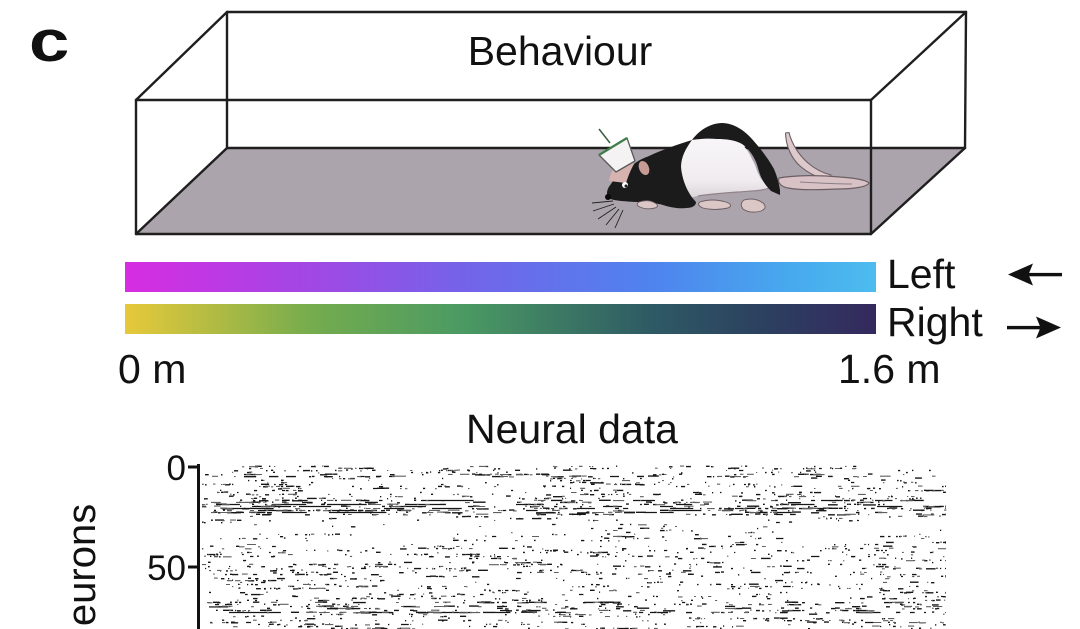 Image resolution: width=1080 pixels, height=629 pixels. Describe the element at coordinates (935, 322) in the screenshot. I see `svg-text: Right` at that location.